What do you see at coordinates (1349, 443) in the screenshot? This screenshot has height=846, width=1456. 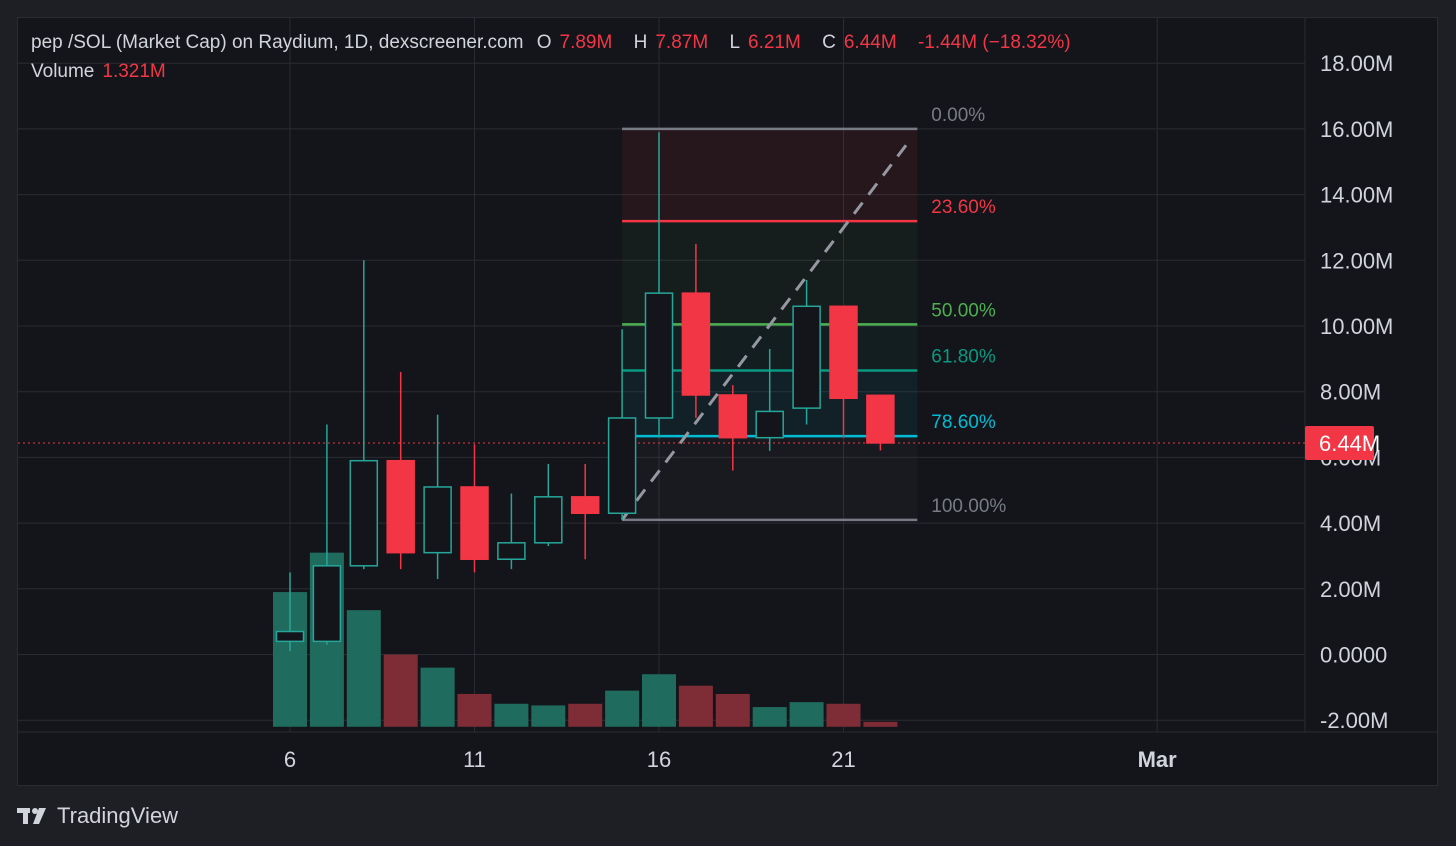 I see `last-price-label: 6.44M` at bounding box center [1349, 443].